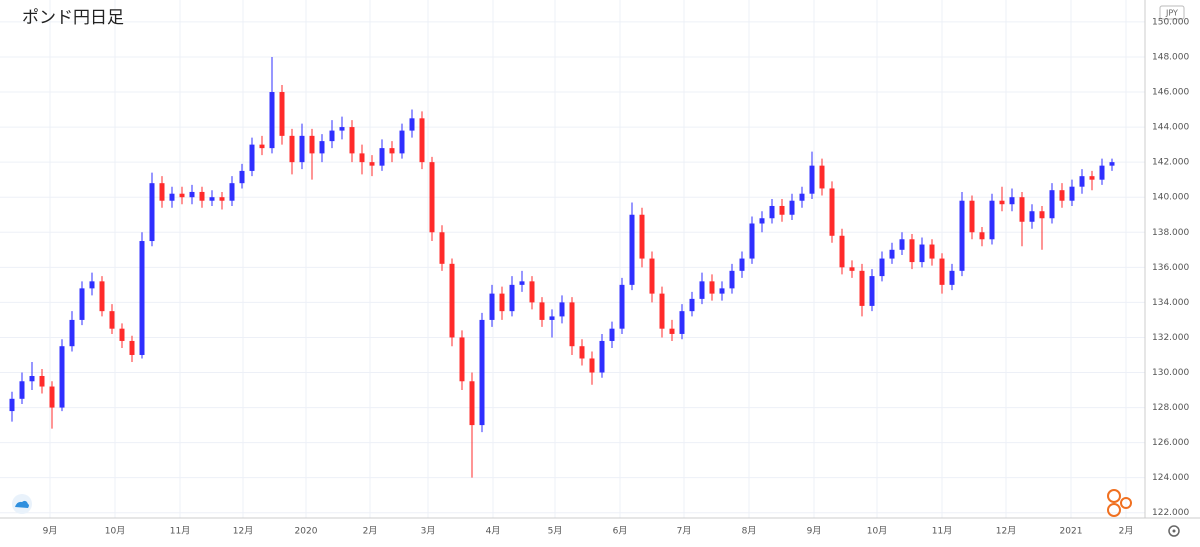  I want to click on gear-icon, so click(1174, 531).